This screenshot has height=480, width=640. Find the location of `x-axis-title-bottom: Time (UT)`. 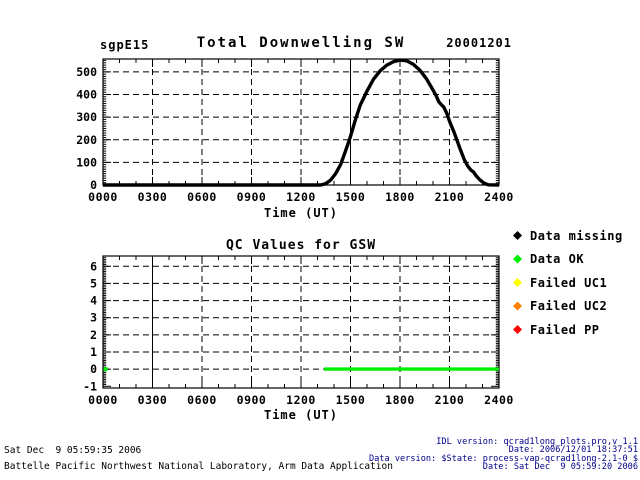

x-axis-title-bottom: Time (UT) is located at coordinates (301, 415).